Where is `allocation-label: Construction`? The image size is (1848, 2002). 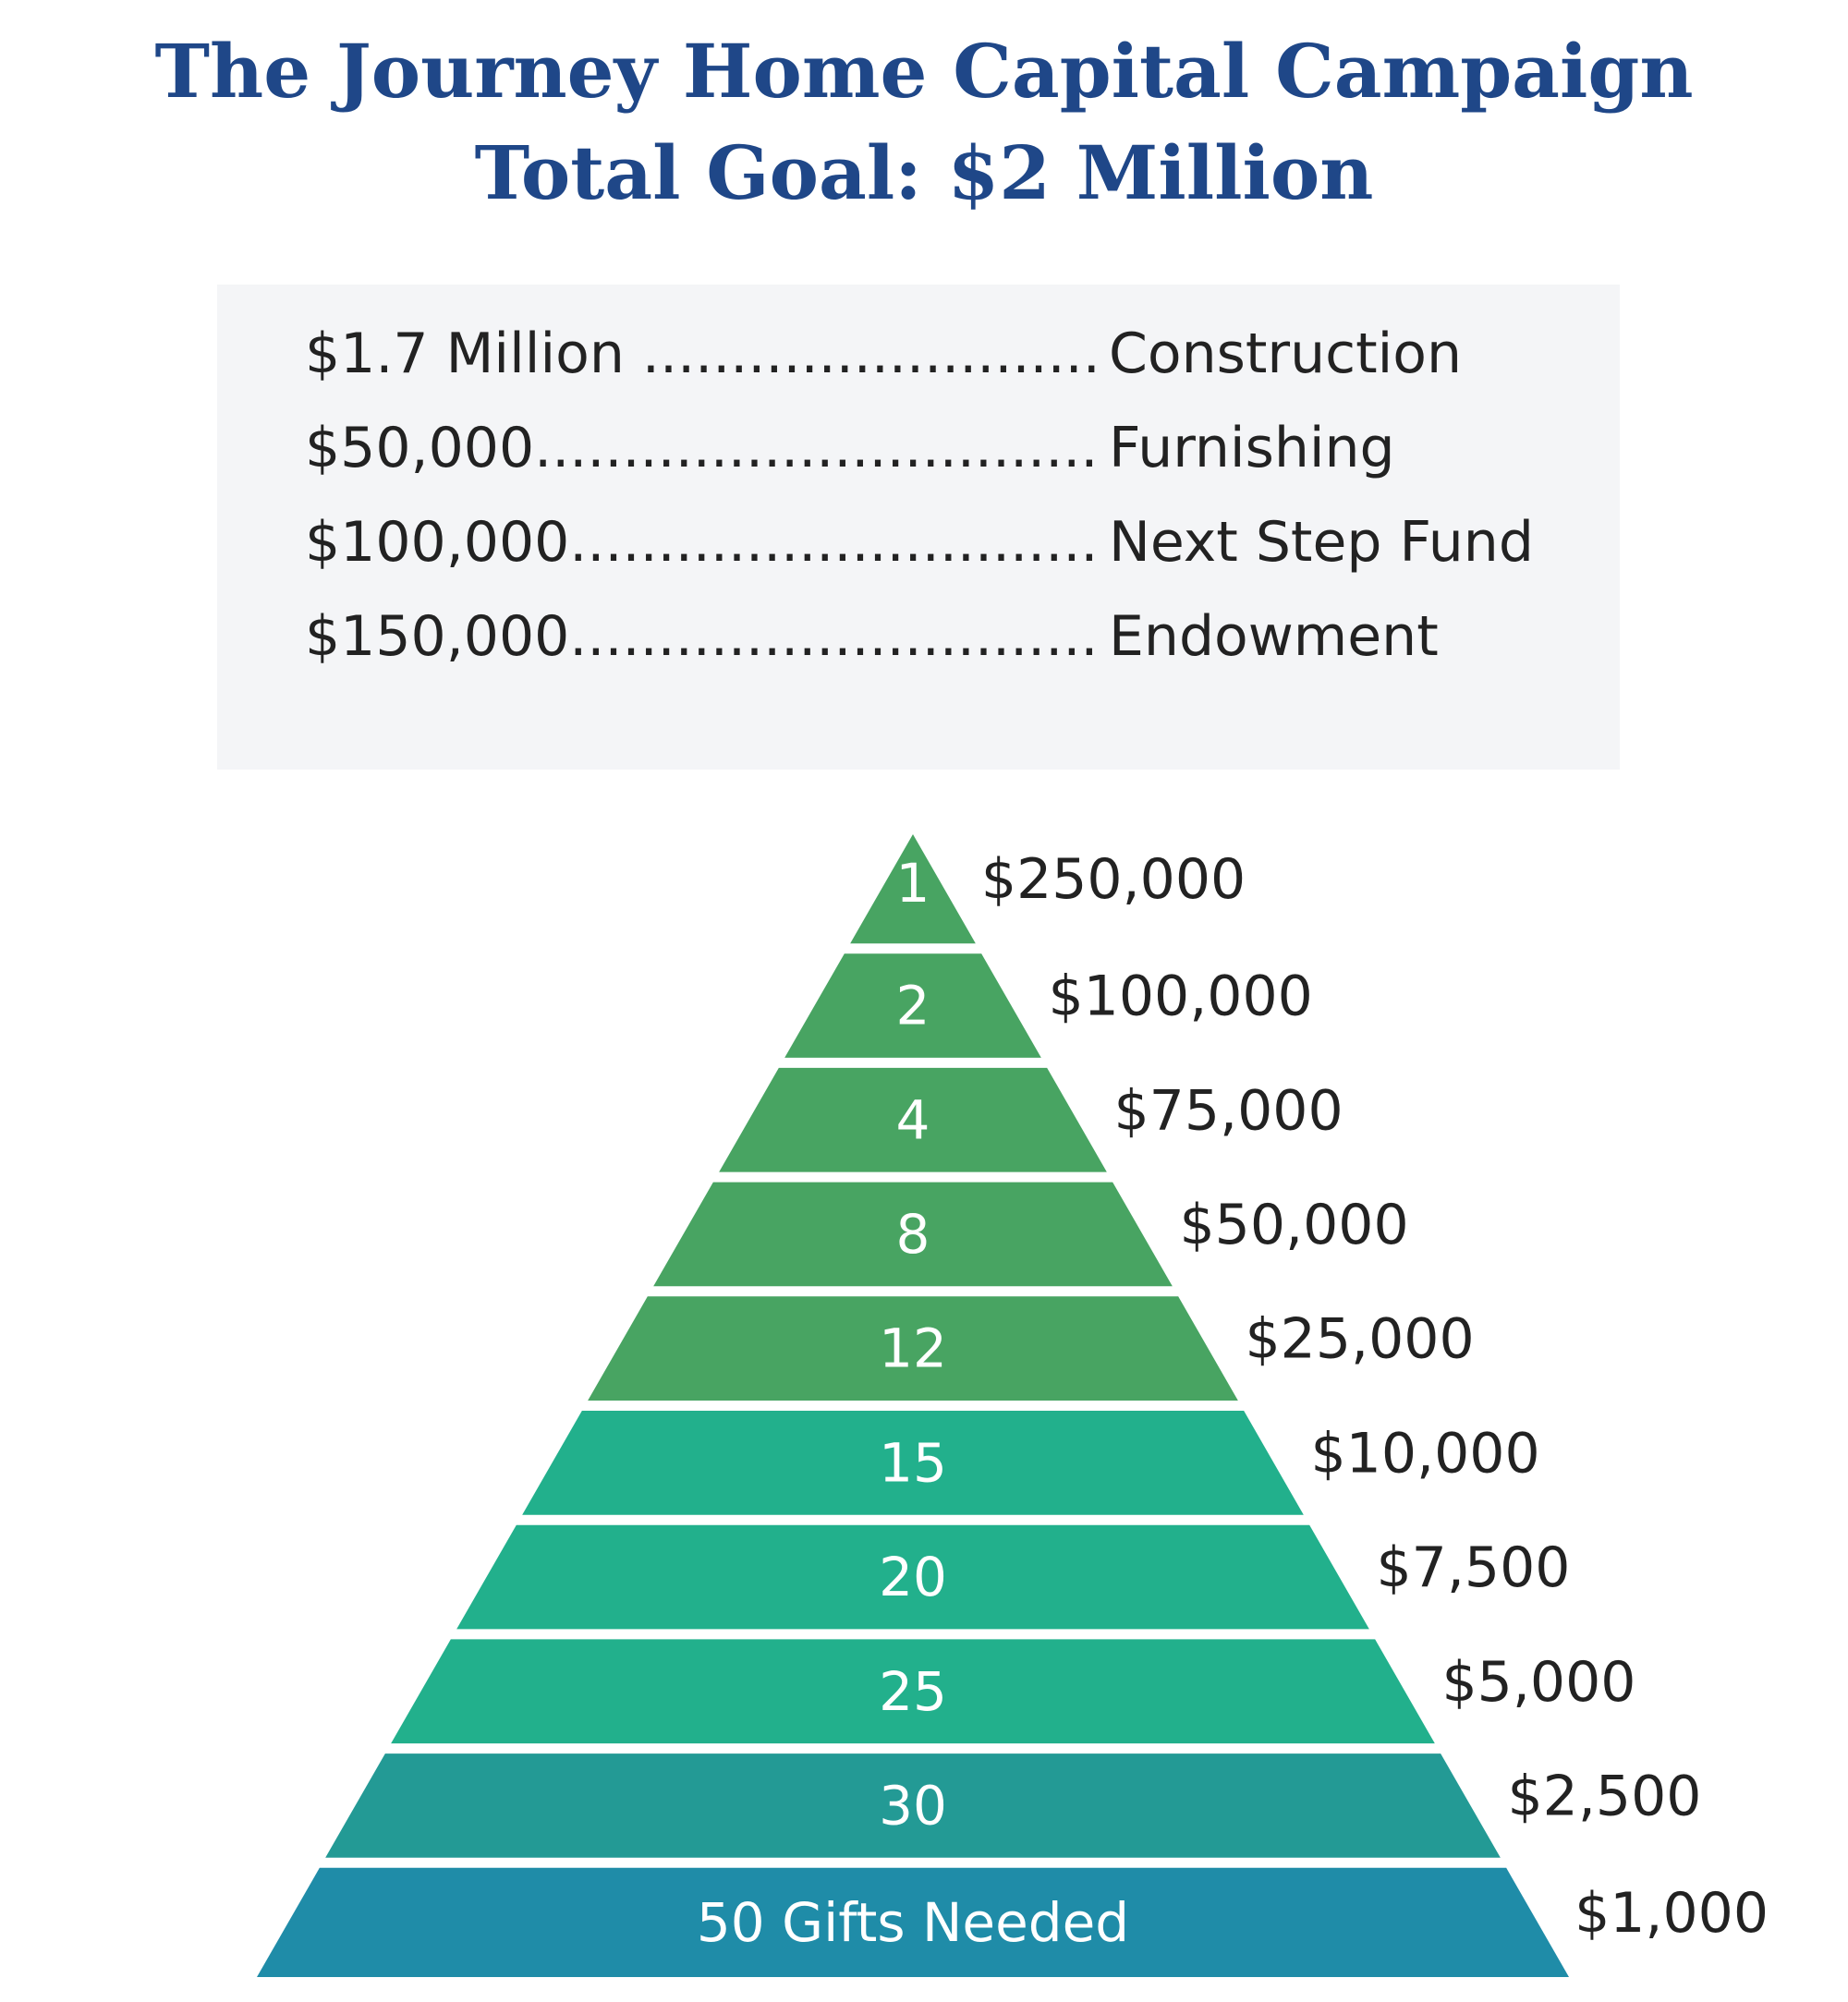
allocation-label: Construction is located at coordinates (1286, 354).